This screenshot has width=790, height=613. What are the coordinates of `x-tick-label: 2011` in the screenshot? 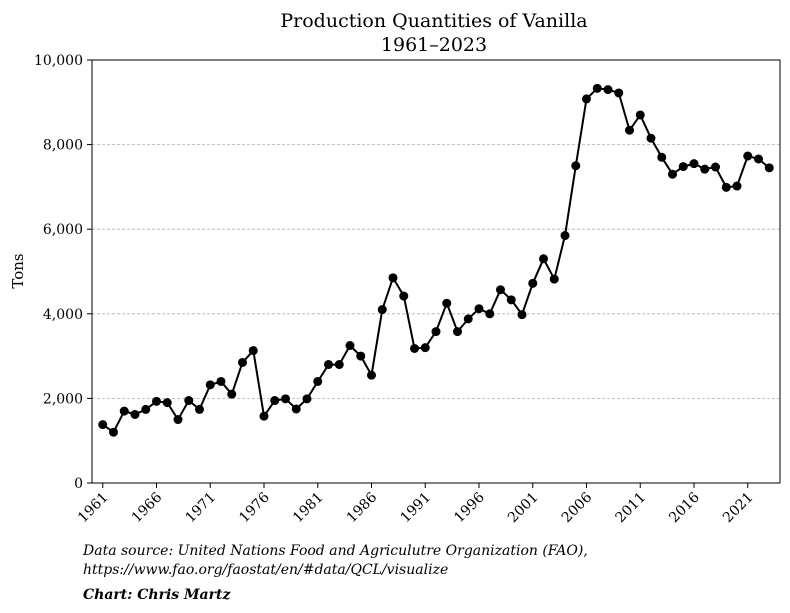 It's located at (631, 508).